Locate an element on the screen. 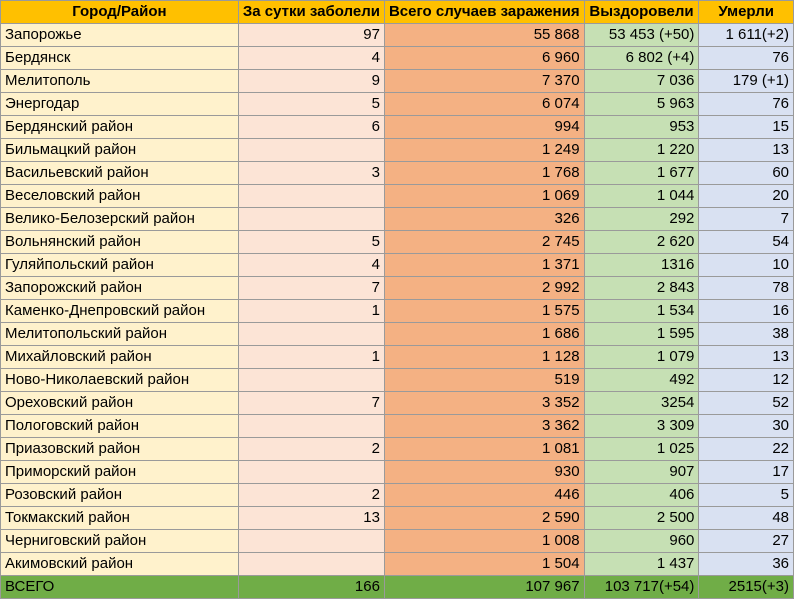 The height and width of the screenshot is (607, 794). cell-died: 52 is located at coordinates (746, 403).